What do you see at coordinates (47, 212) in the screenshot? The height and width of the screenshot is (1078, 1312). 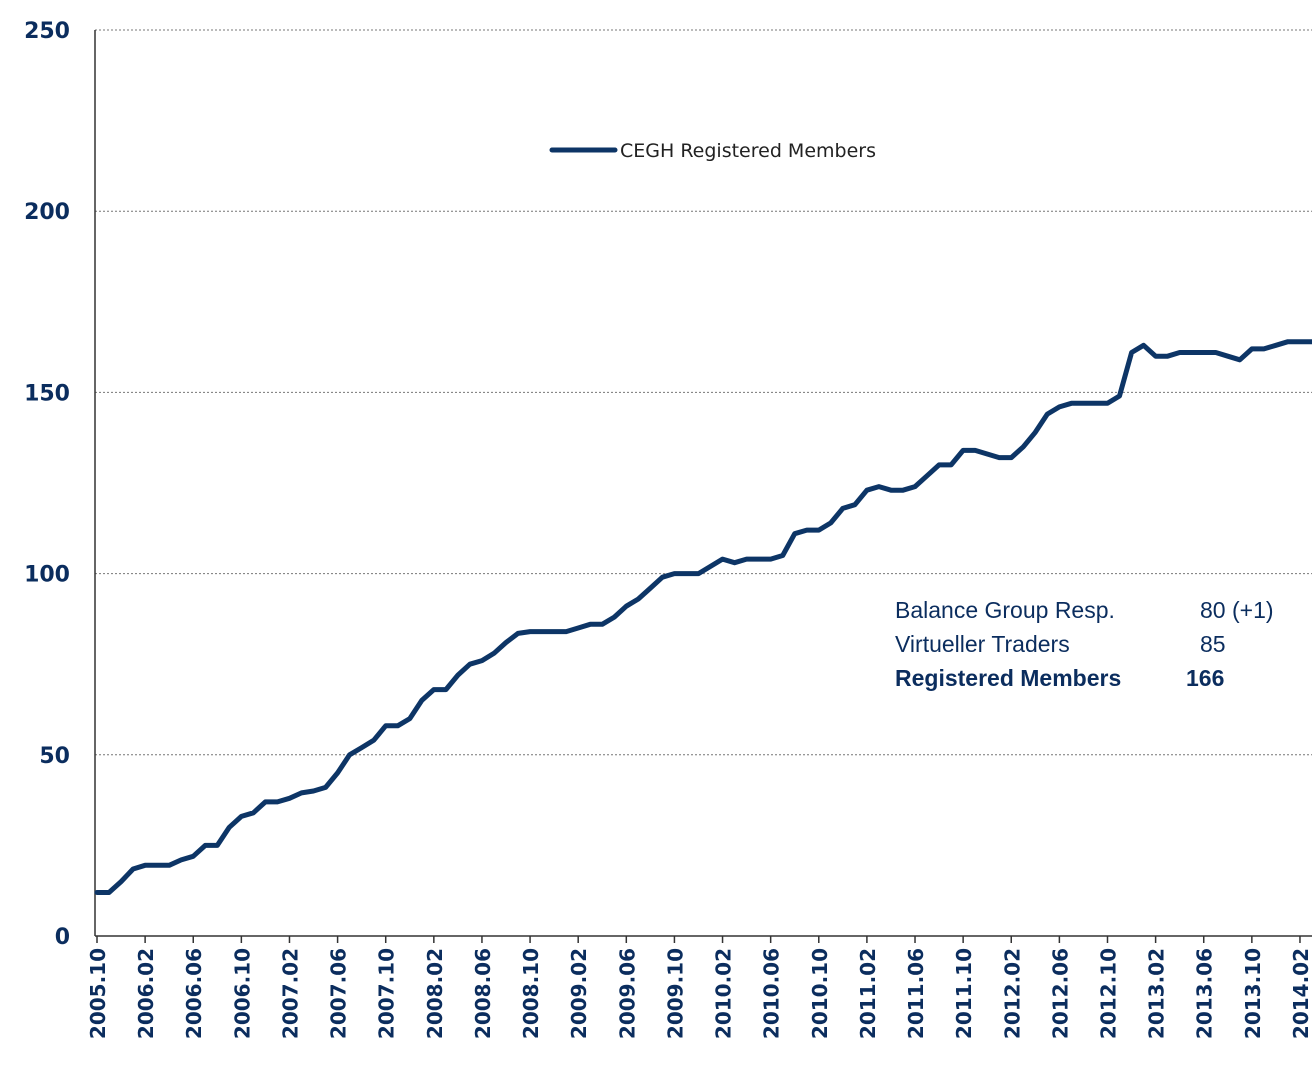 I see `y-tick-label: 200` at bounding box center [47, 212].